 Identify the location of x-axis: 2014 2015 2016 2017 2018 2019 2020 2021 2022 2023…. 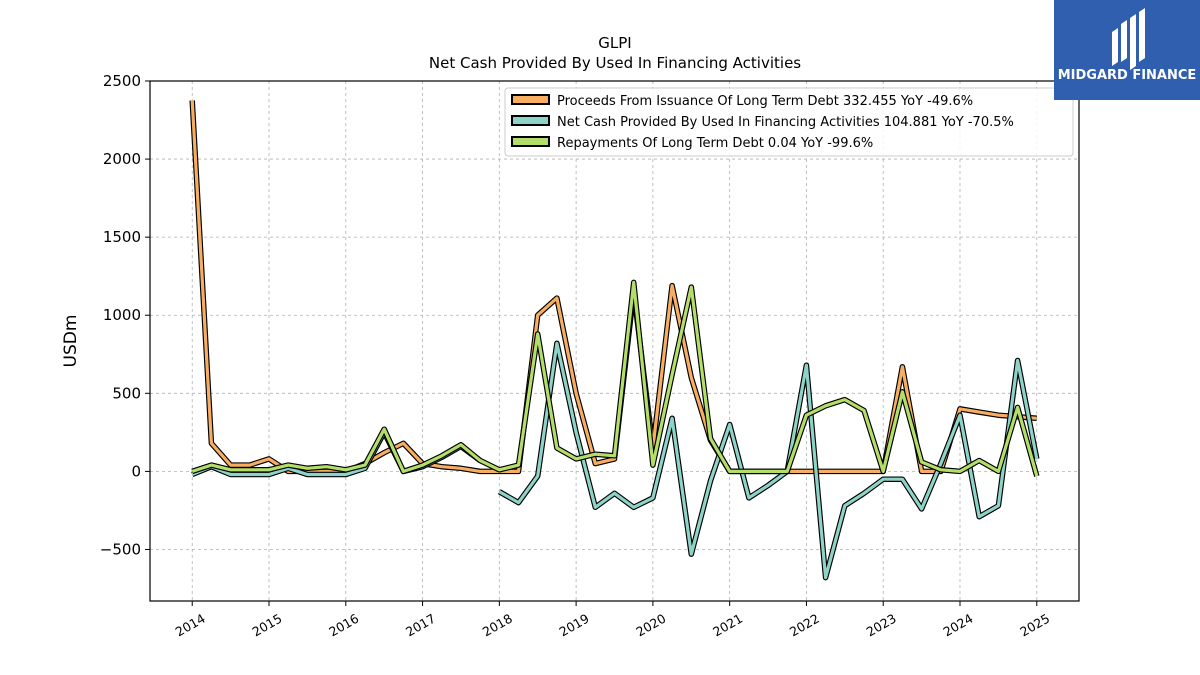
(612, 620).